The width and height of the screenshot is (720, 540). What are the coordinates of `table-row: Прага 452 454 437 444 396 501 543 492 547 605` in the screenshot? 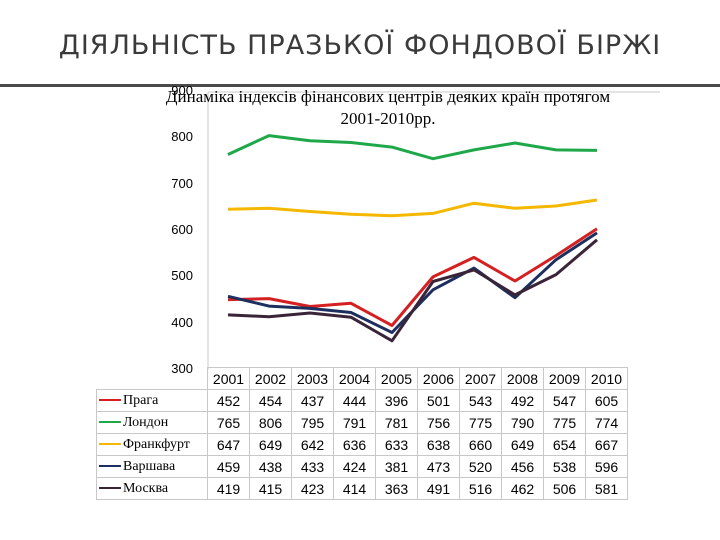 It's located at (362, 400).